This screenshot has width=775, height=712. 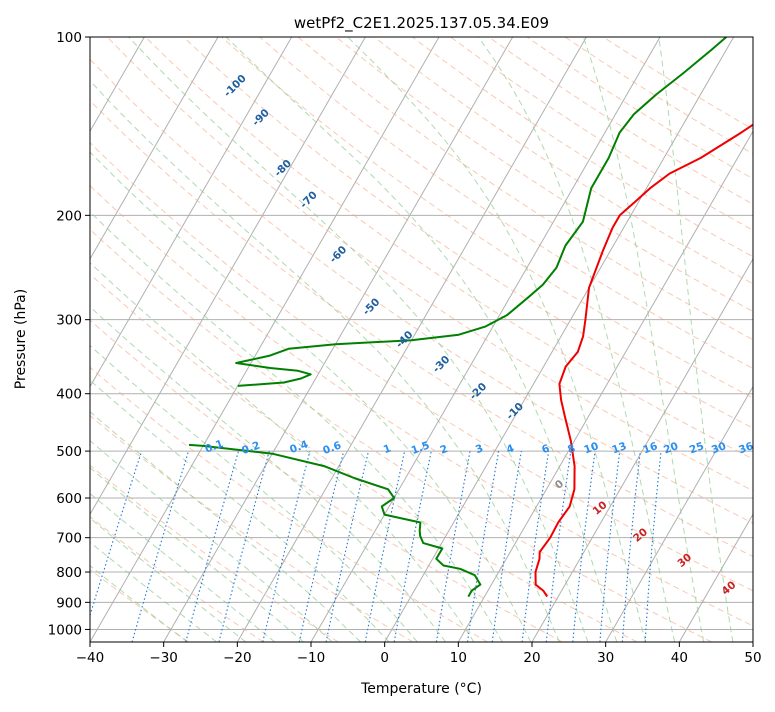 I want to click on x-tick-label: 50, so click(x=752, y=658).